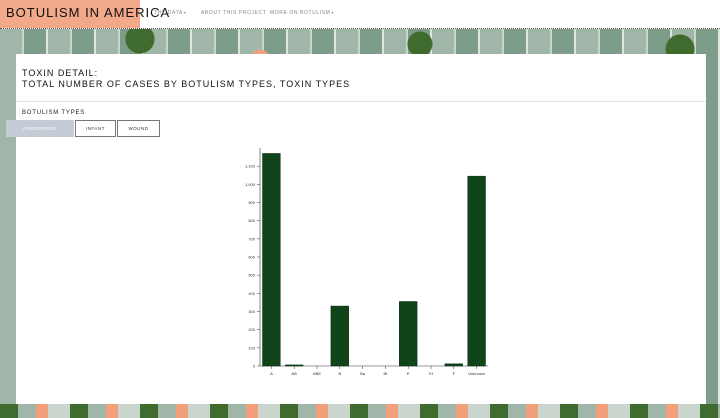 The width and height of the screenshot is (720, 418). Describe the element at coordinates (250, 166) in the screenshot. I see `y-tick-label: 1,100` at that location.